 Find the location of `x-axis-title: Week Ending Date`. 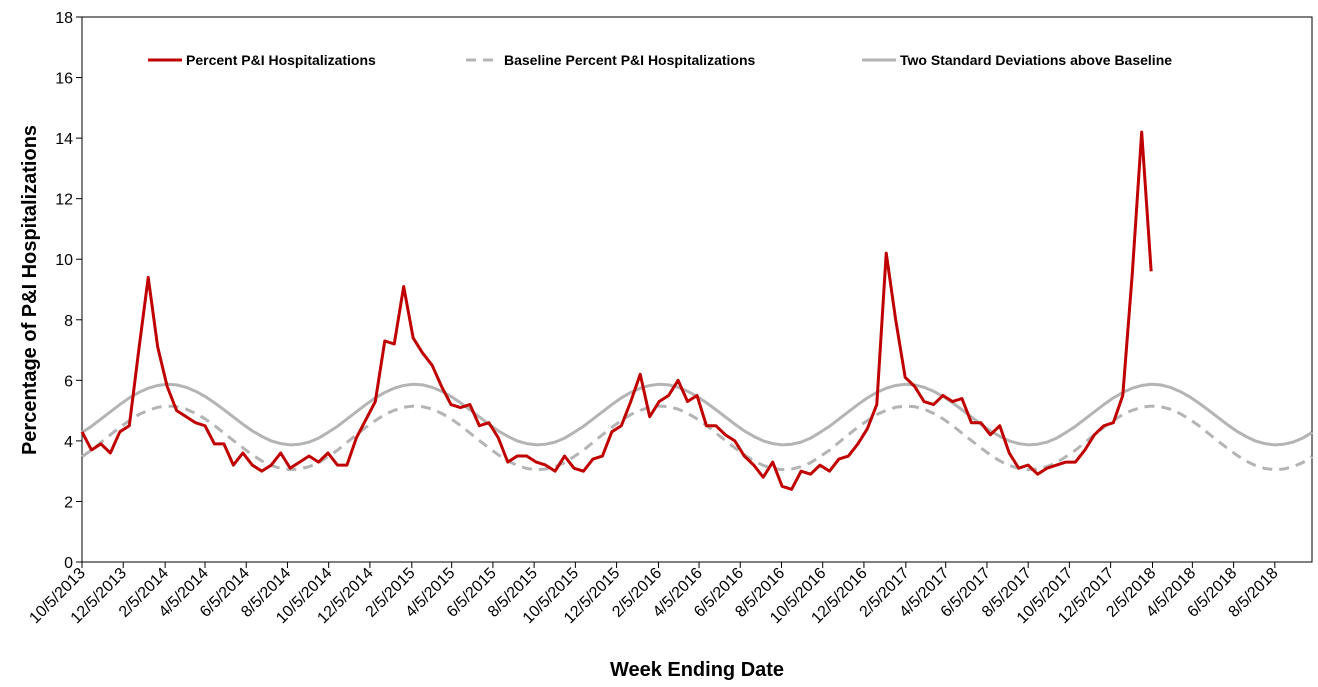

x-axis-title: Week Ending Date is located at coordinates (697, 670).